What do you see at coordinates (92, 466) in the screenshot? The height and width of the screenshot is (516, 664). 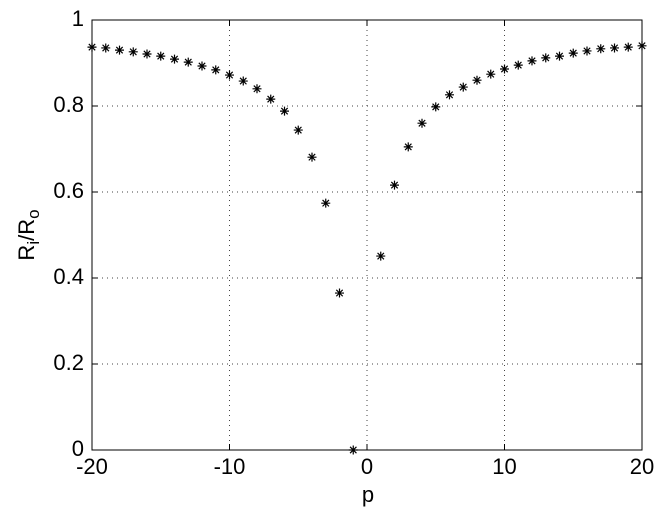 I see `x-tick-label: -20` at bounding box center [92, 466].